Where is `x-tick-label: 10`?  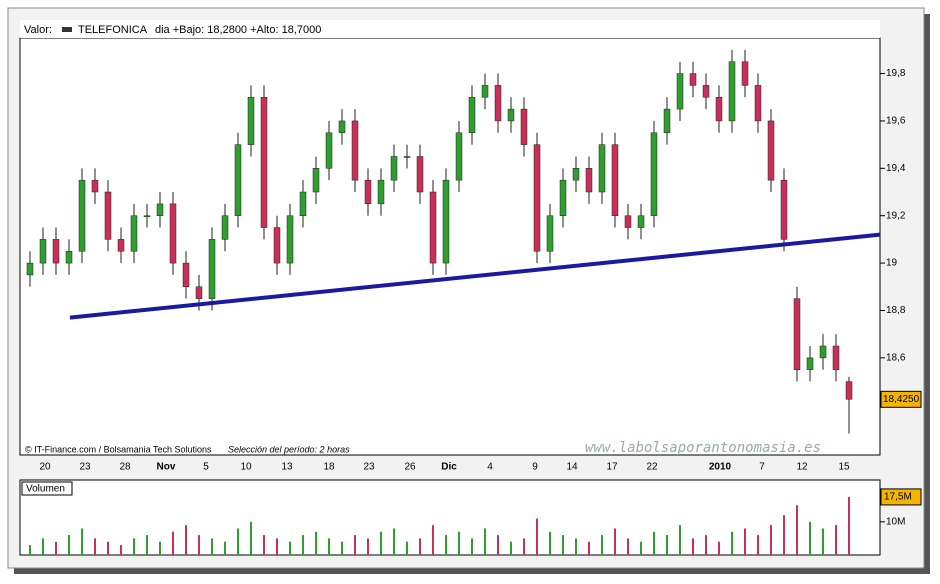
x-tick-label: 10 is located at coordinates (246, 467).